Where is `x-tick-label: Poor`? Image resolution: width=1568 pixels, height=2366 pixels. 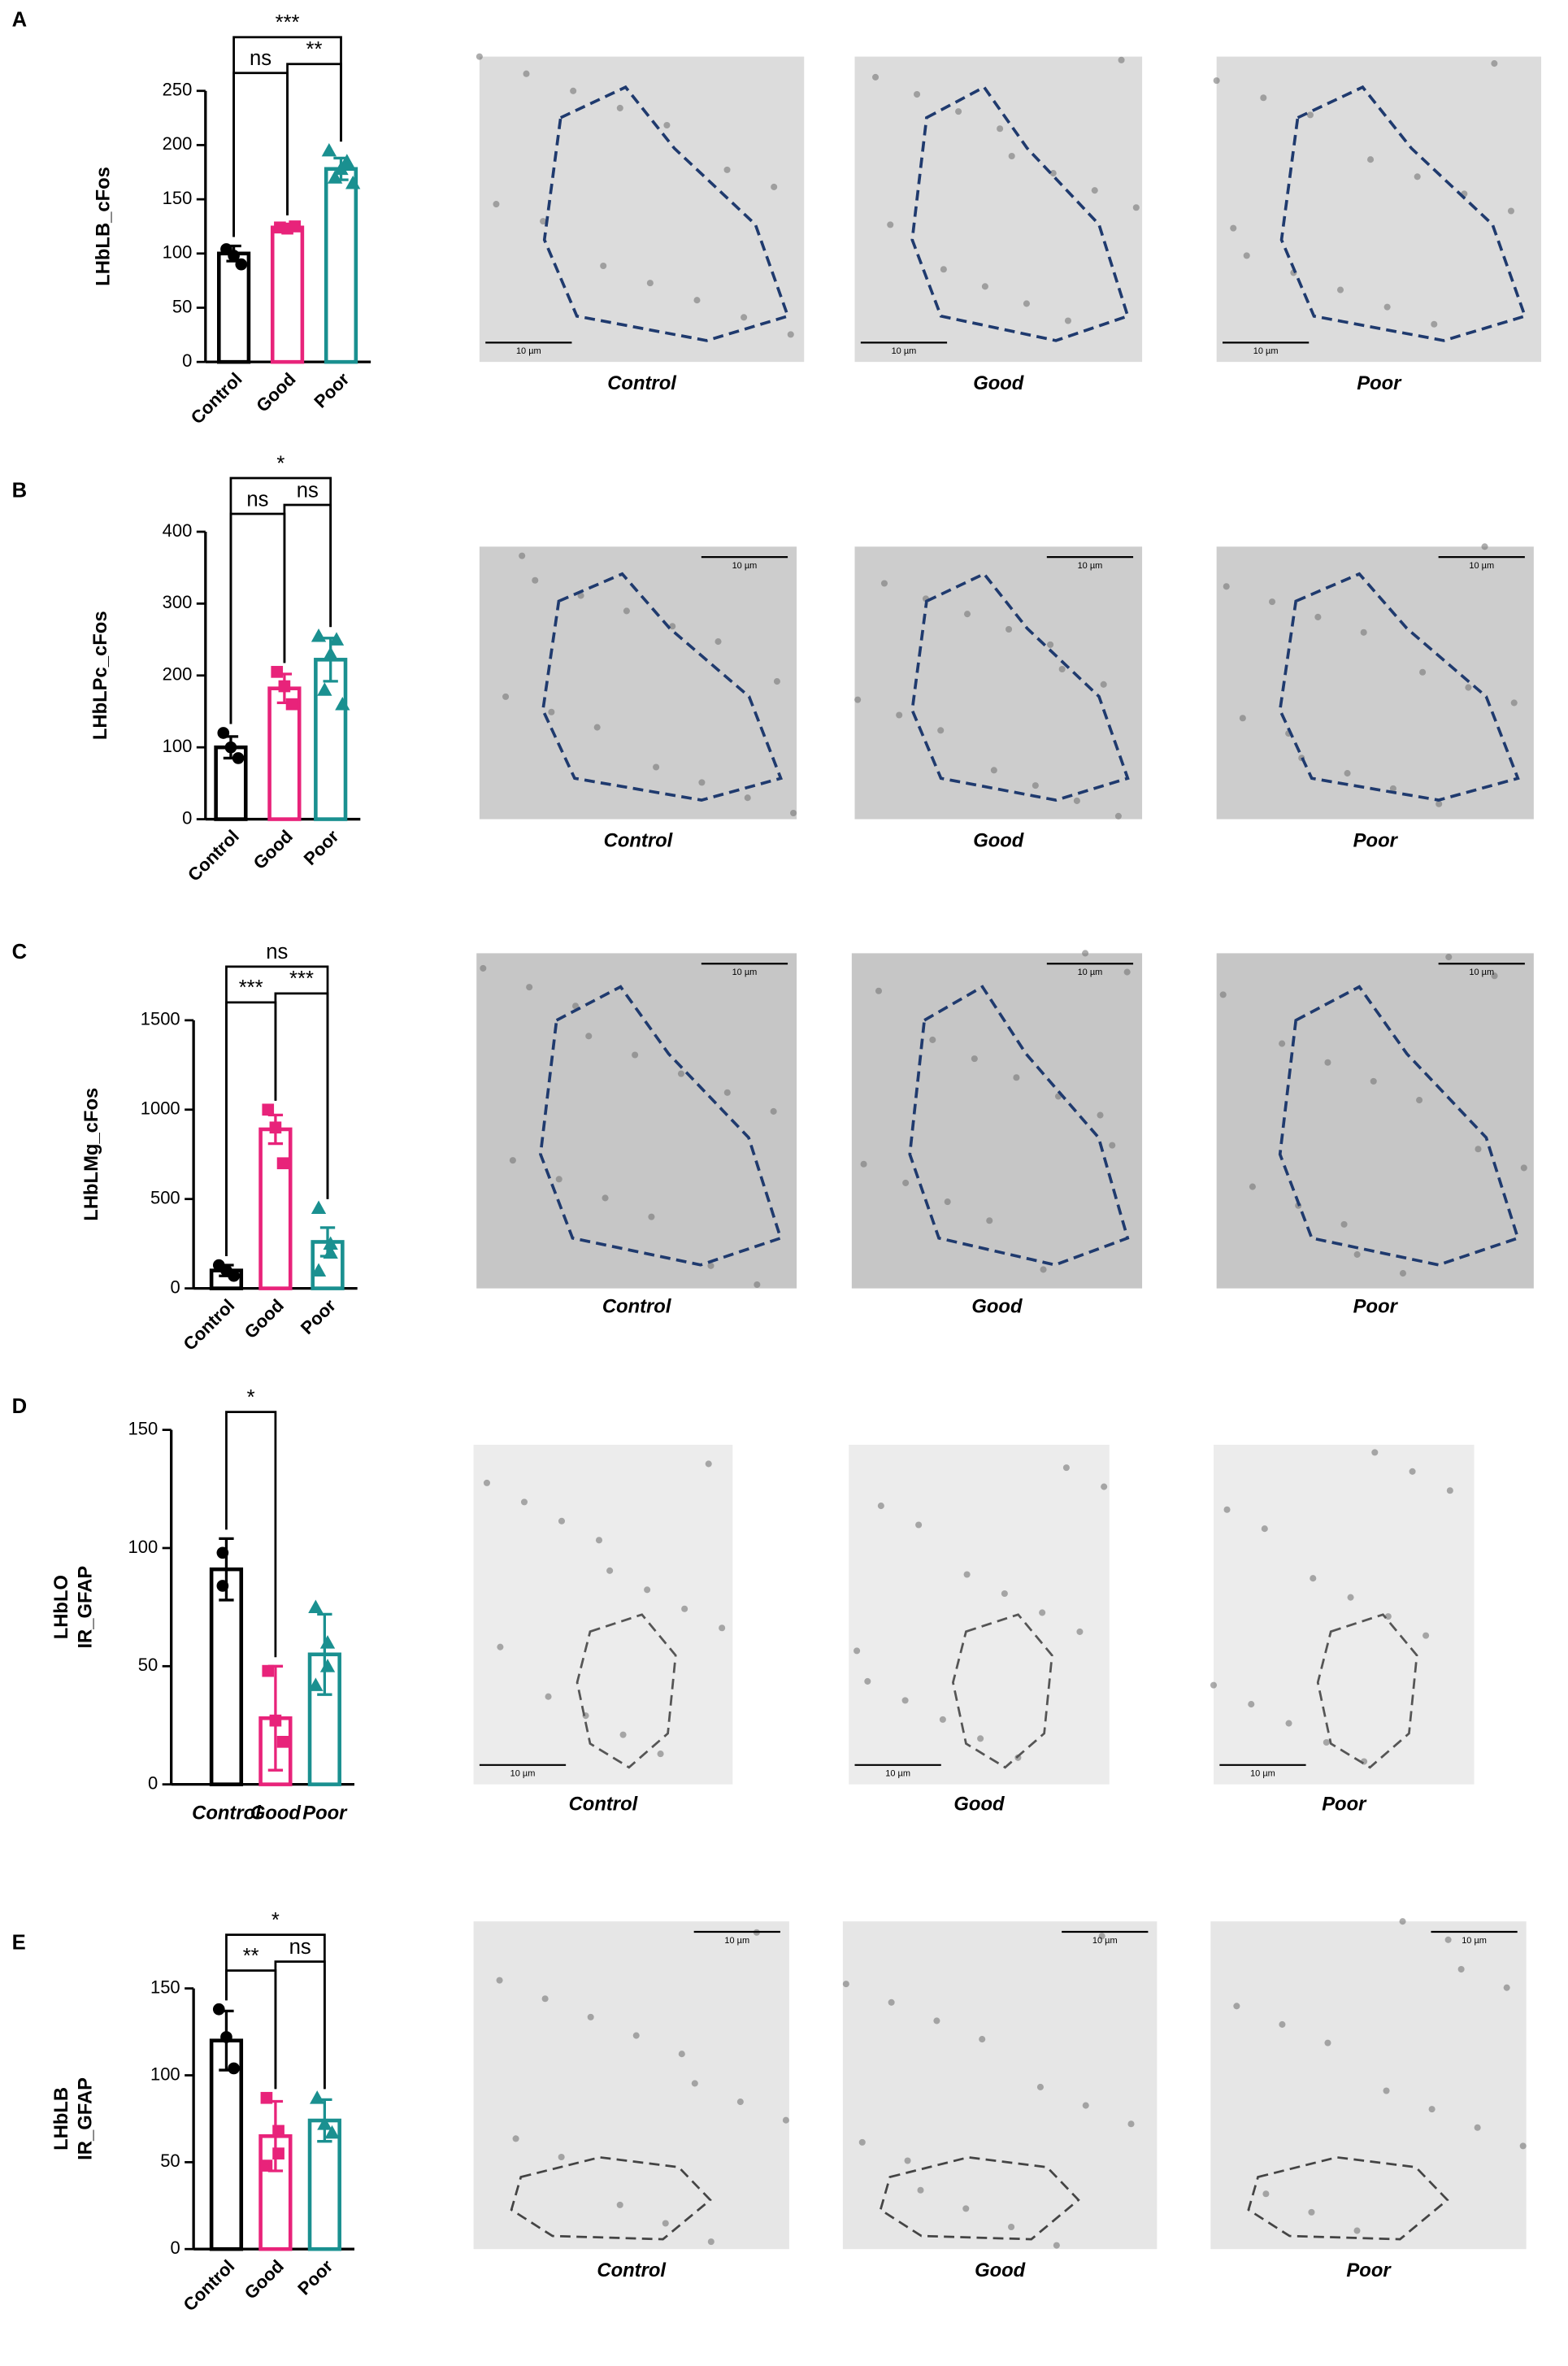
x-tick-label: Poor is located at coordinates (321, 847).